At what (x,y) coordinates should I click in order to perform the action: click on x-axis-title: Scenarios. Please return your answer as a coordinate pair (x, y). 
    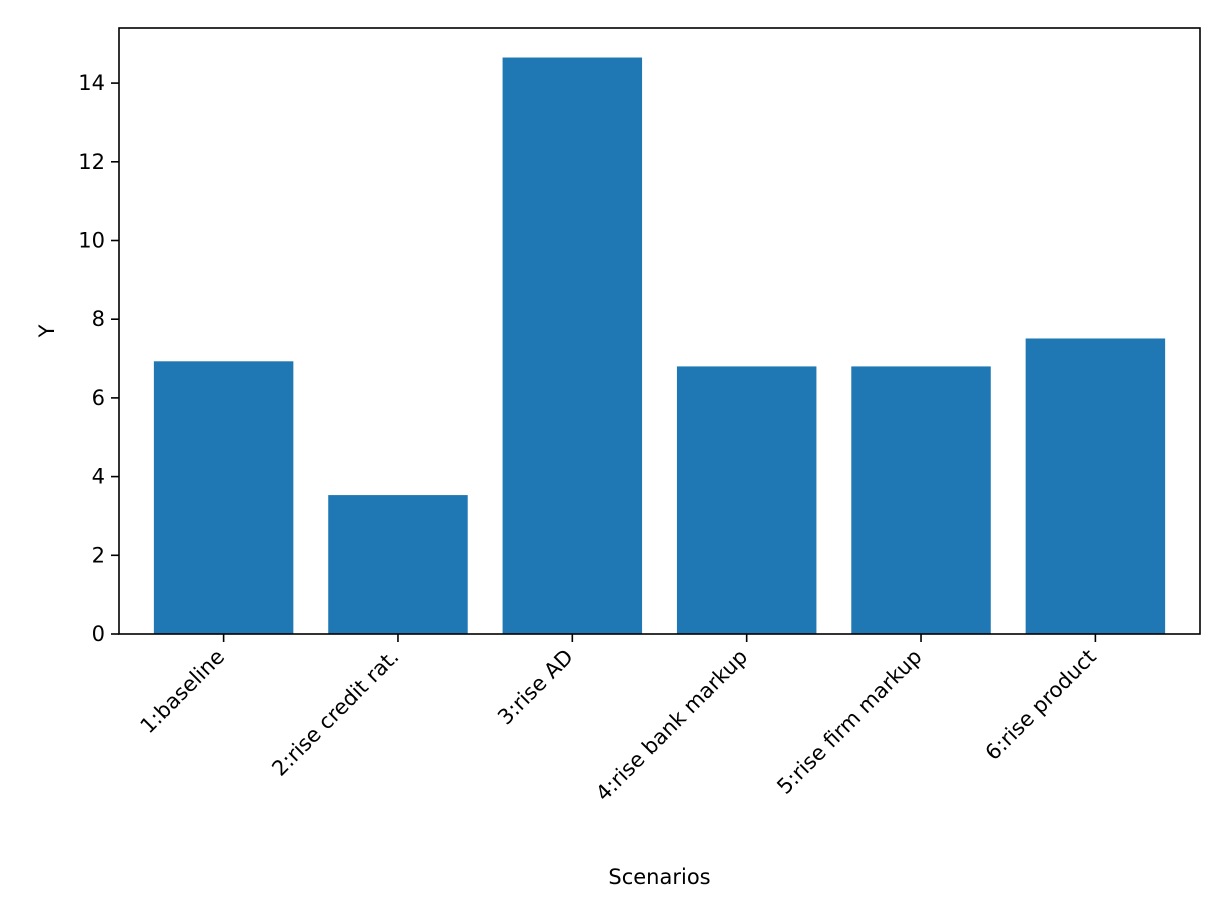
    Looking at the image, I should click on (659, 877).